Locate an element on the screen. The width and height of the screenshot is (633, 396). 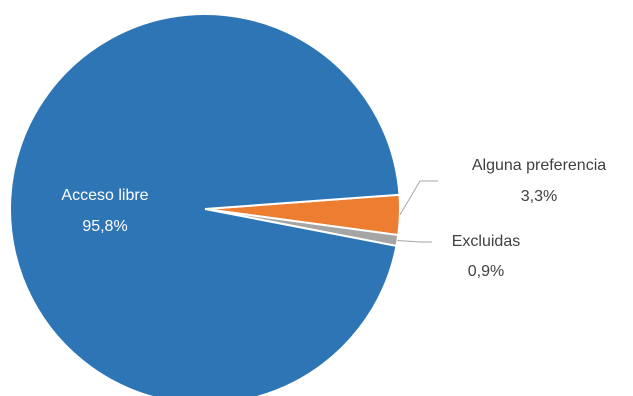
leader-line-excluidas is located at coordinates (414, 241).